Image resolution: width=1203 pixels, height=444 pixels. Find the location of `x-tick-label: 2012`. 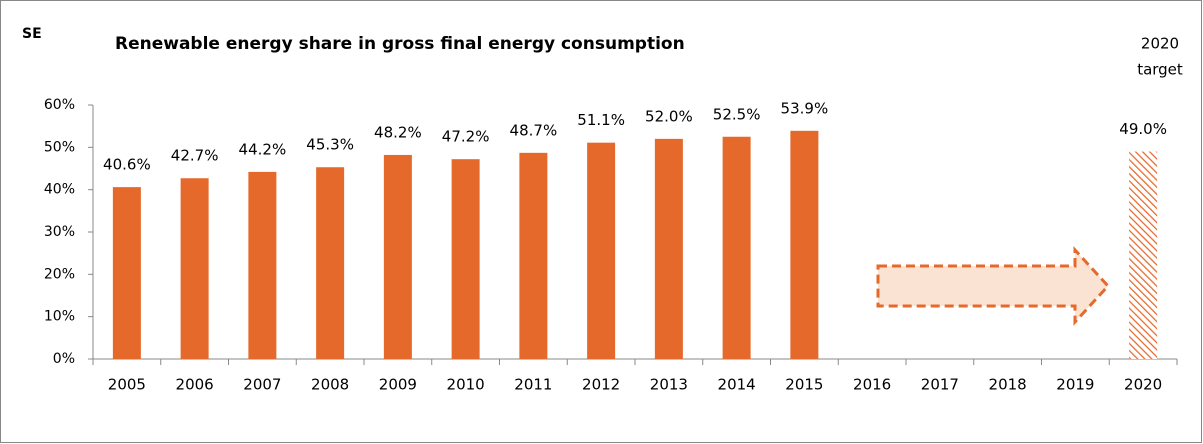

x-tick-label: 2012 is located at coordinates (601, 385).